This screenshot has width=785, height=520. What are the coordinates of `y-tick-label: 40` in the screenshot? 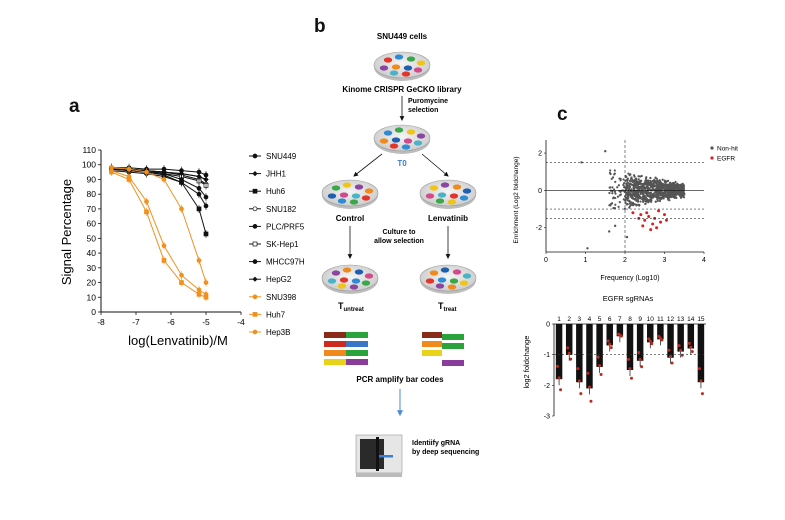 It's located at (92, 253).